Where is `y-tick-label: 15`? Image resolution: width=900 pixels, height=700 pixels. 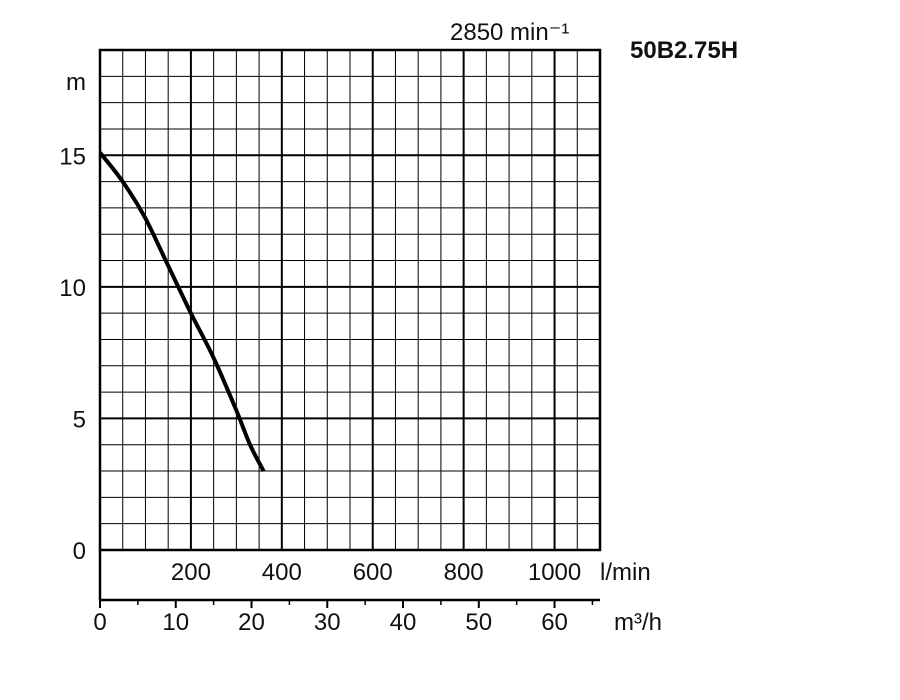
y-tick-label: 15 is located at coordinates (72, 156).